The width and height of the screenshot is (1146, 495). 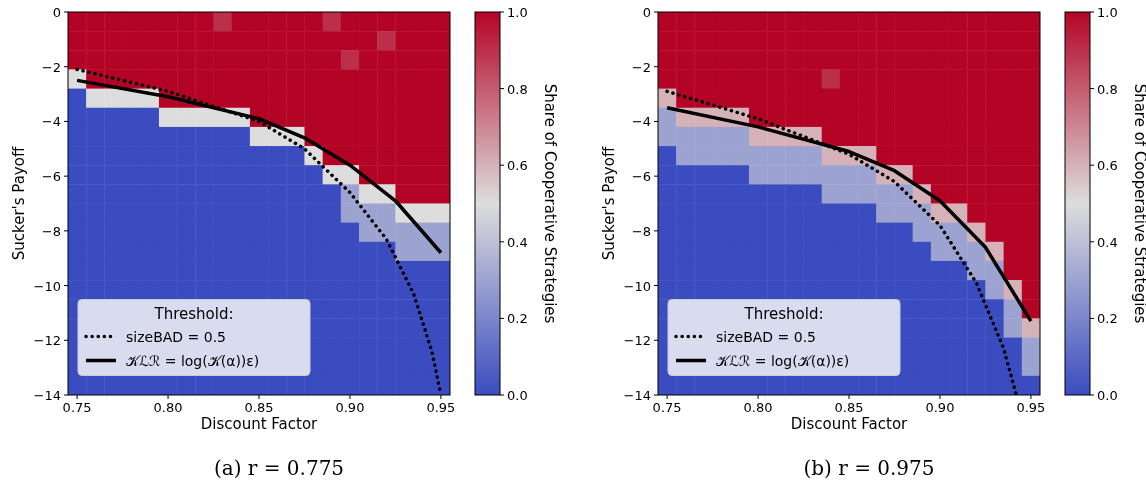 What do you see at coordinates (279, 468) in the screenshot?
I see `text: (a) r = 0.775` at bounding box center [279, 468].